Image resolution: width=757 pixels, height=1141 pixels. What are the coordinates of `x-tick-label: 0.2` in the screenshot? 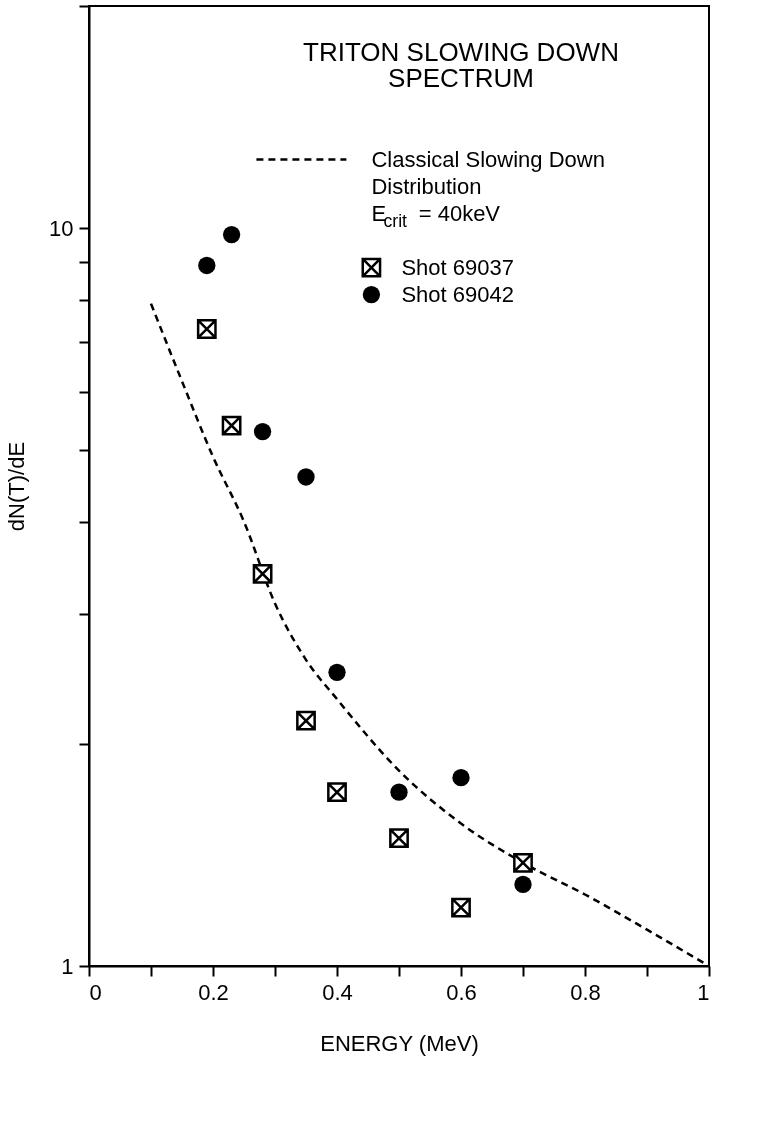 It's located at (213, 992).